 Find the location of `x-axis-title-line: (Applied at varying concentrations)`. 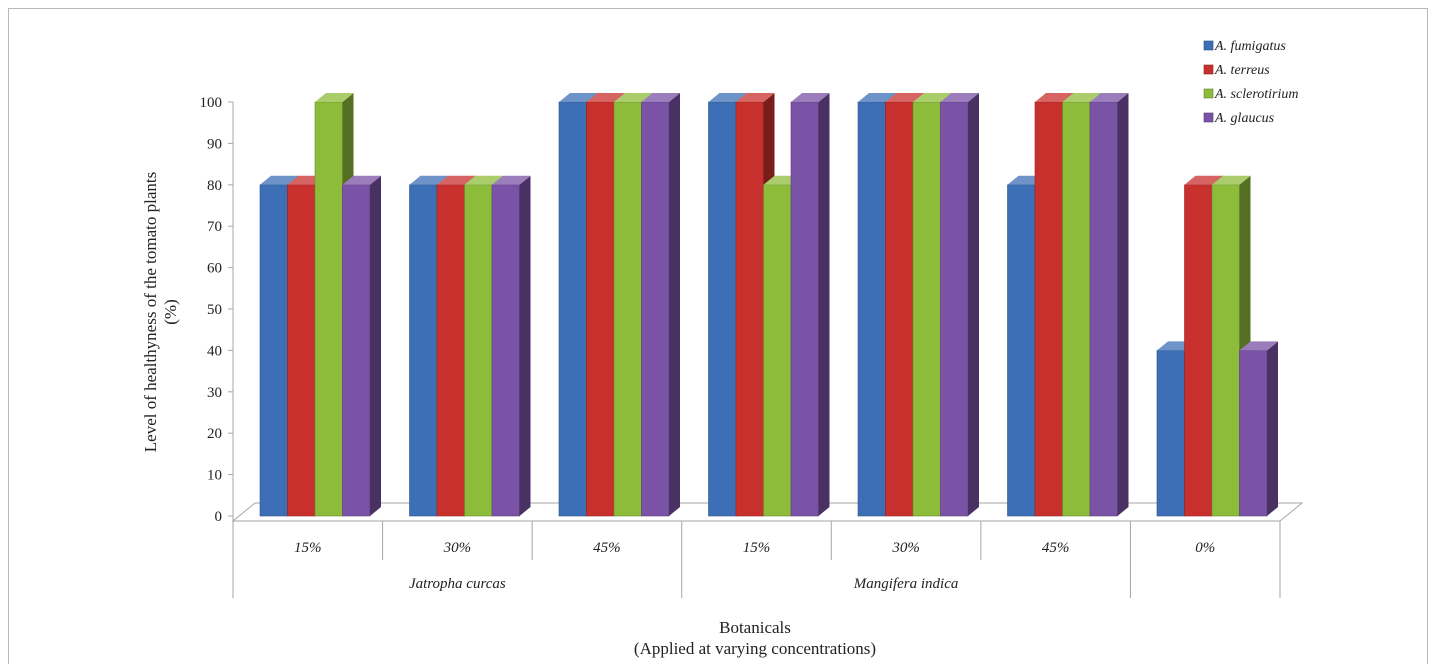

x-axis-title-line: (Applied at varying concentrations) is located at coordinates (755, 648).